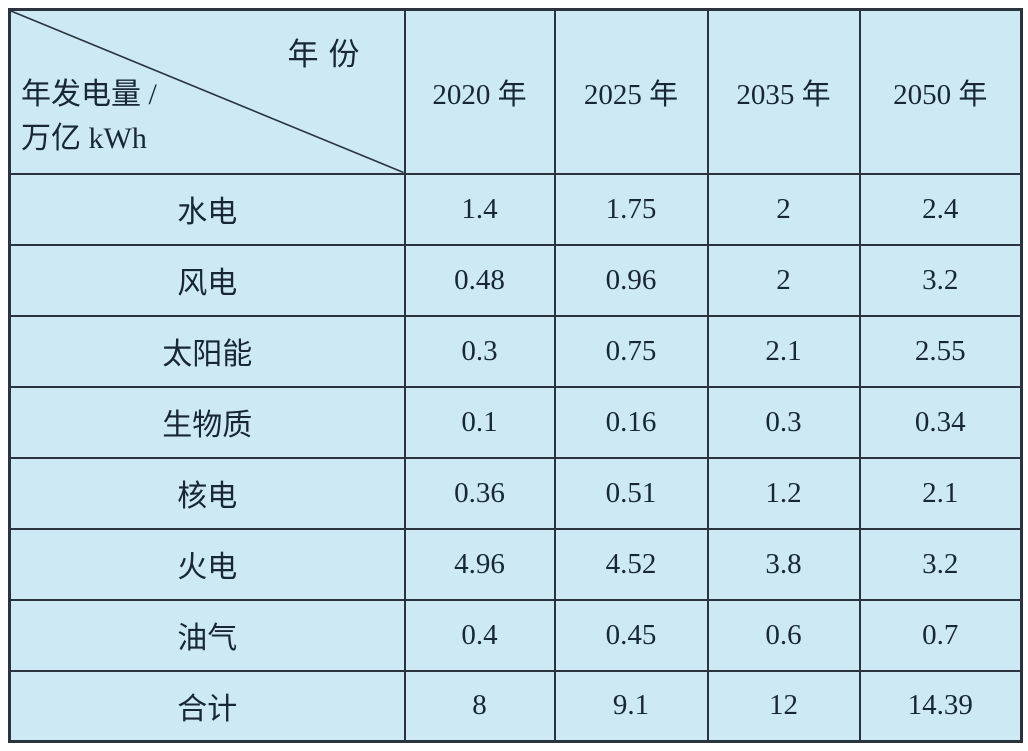 This screenshot has height=751, width=1028. Describe the element at coordinates (940, 564) in the screenshot. I see `cell-thermal-2050: 3.2` at that location.